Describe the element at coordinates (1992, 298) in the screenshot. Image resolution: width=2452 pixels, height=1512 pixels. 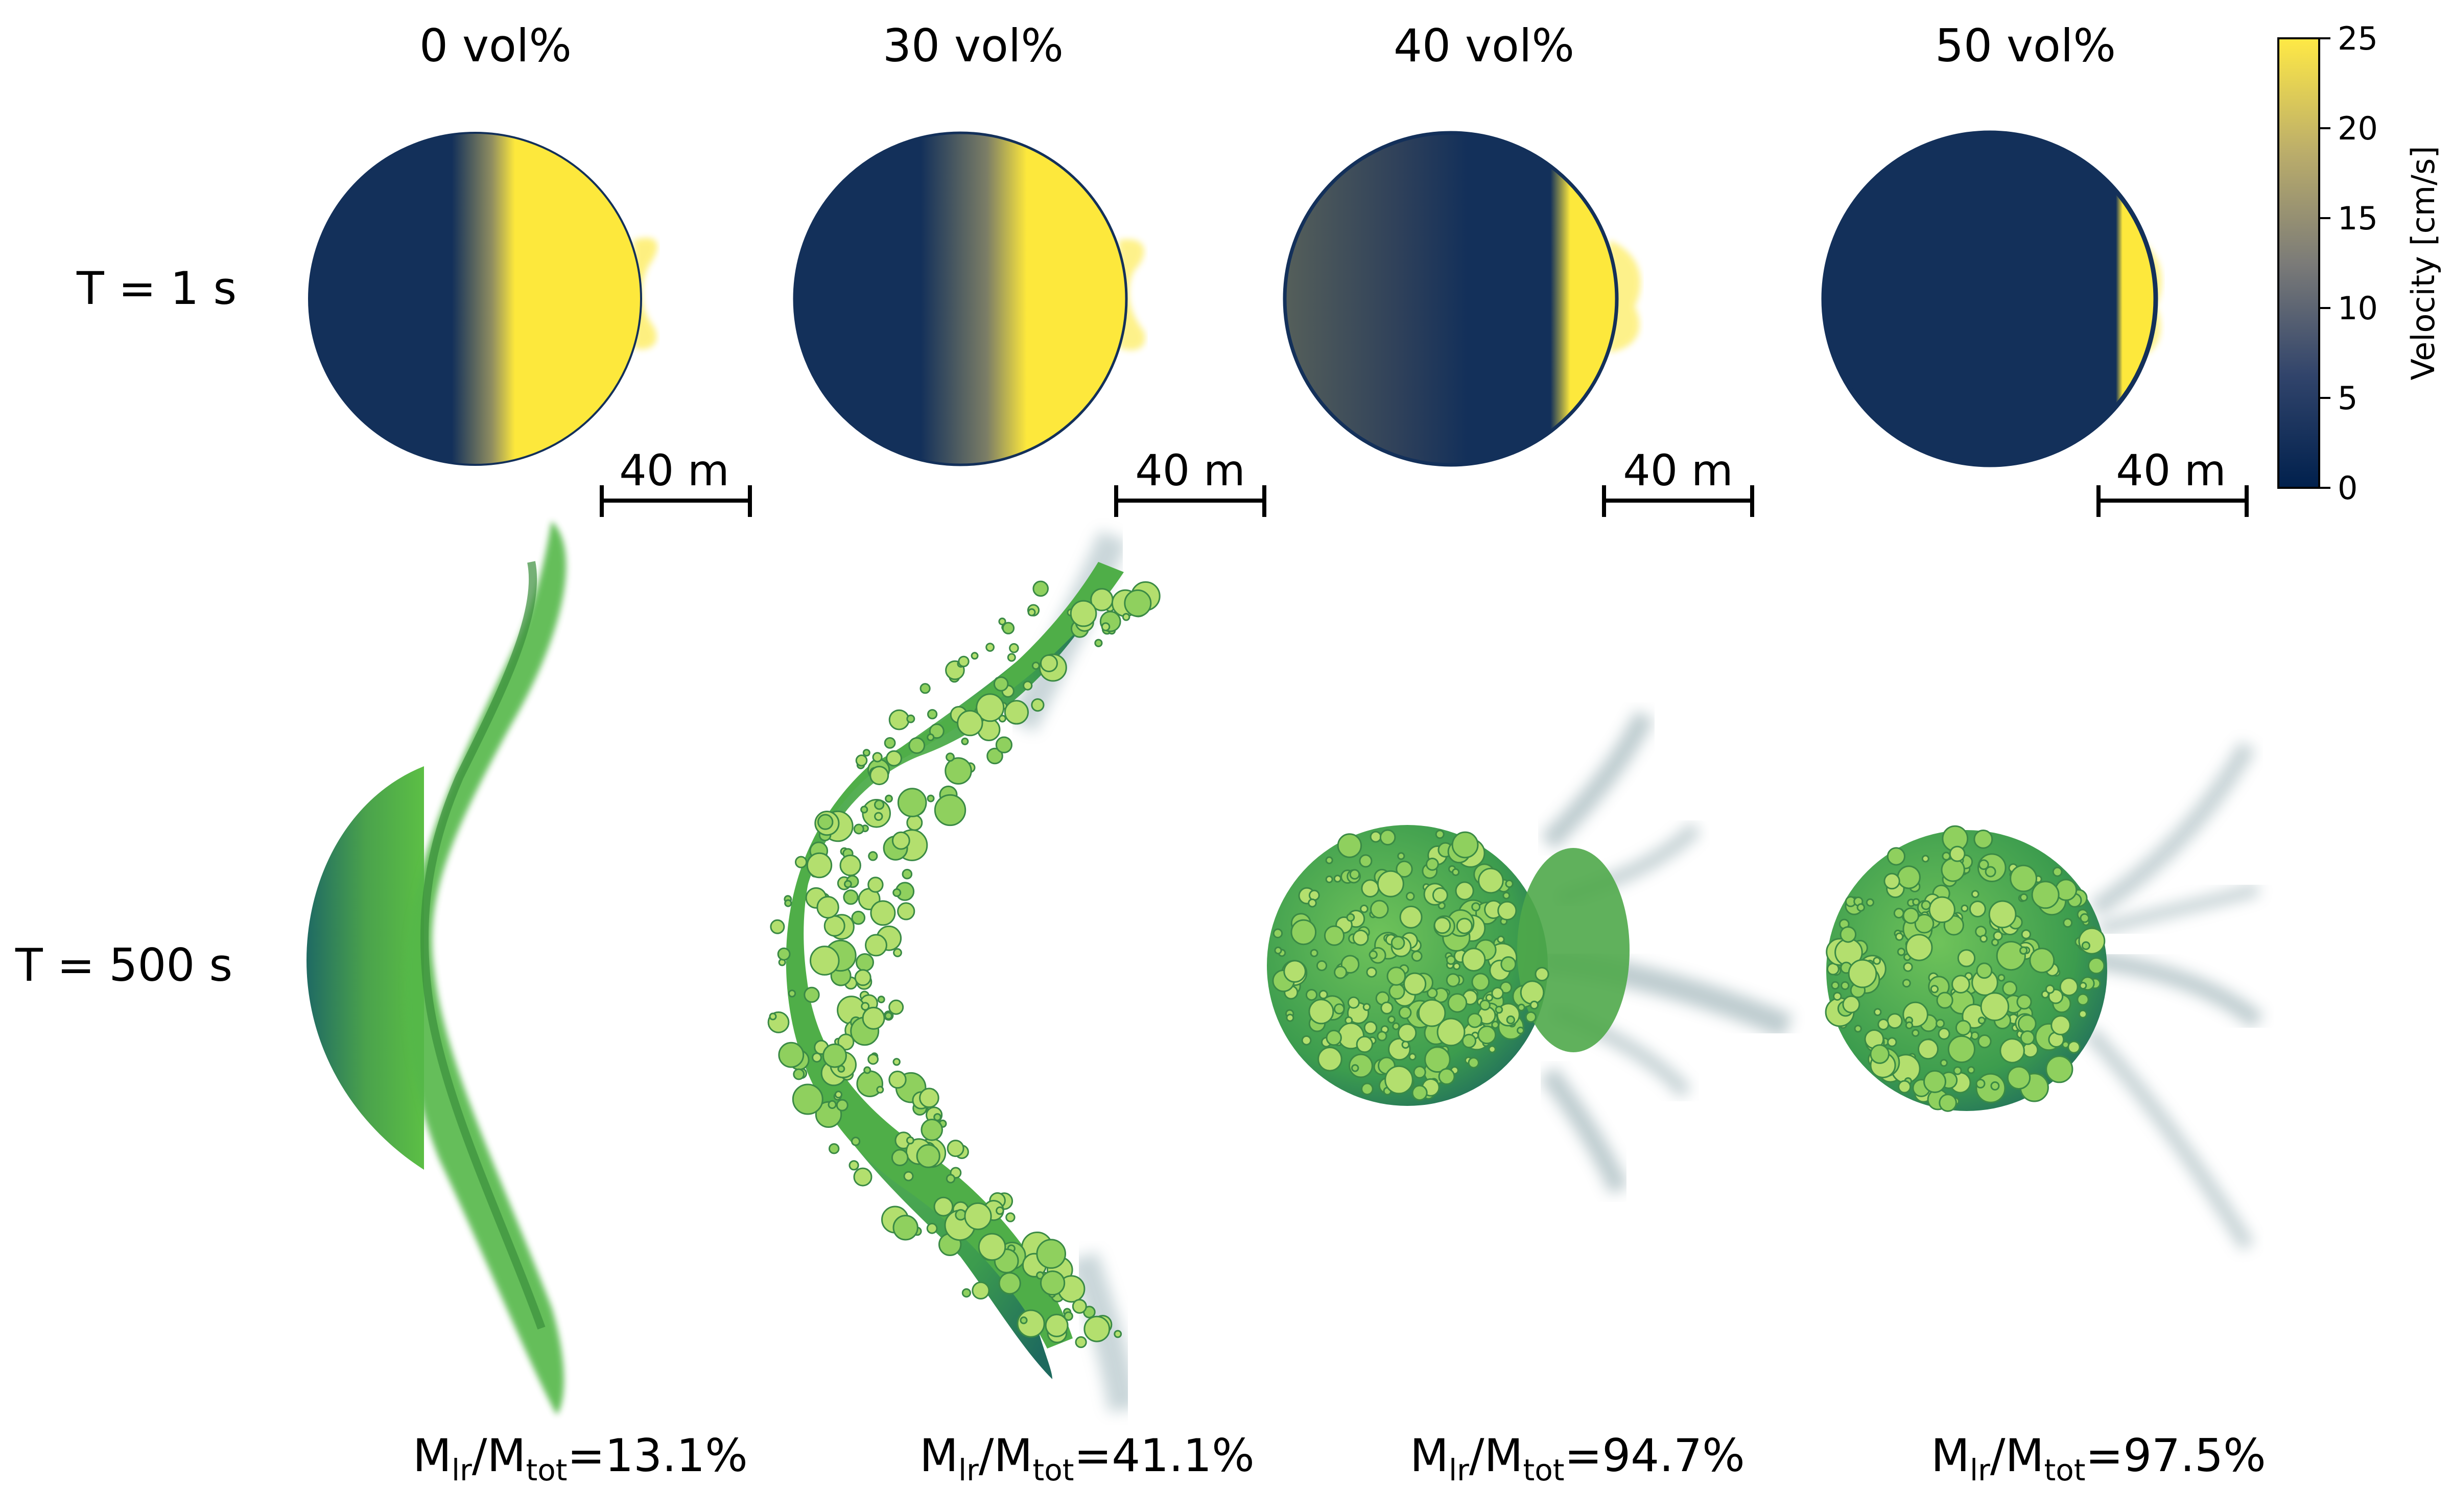
I see `disc-50vol` at that location.